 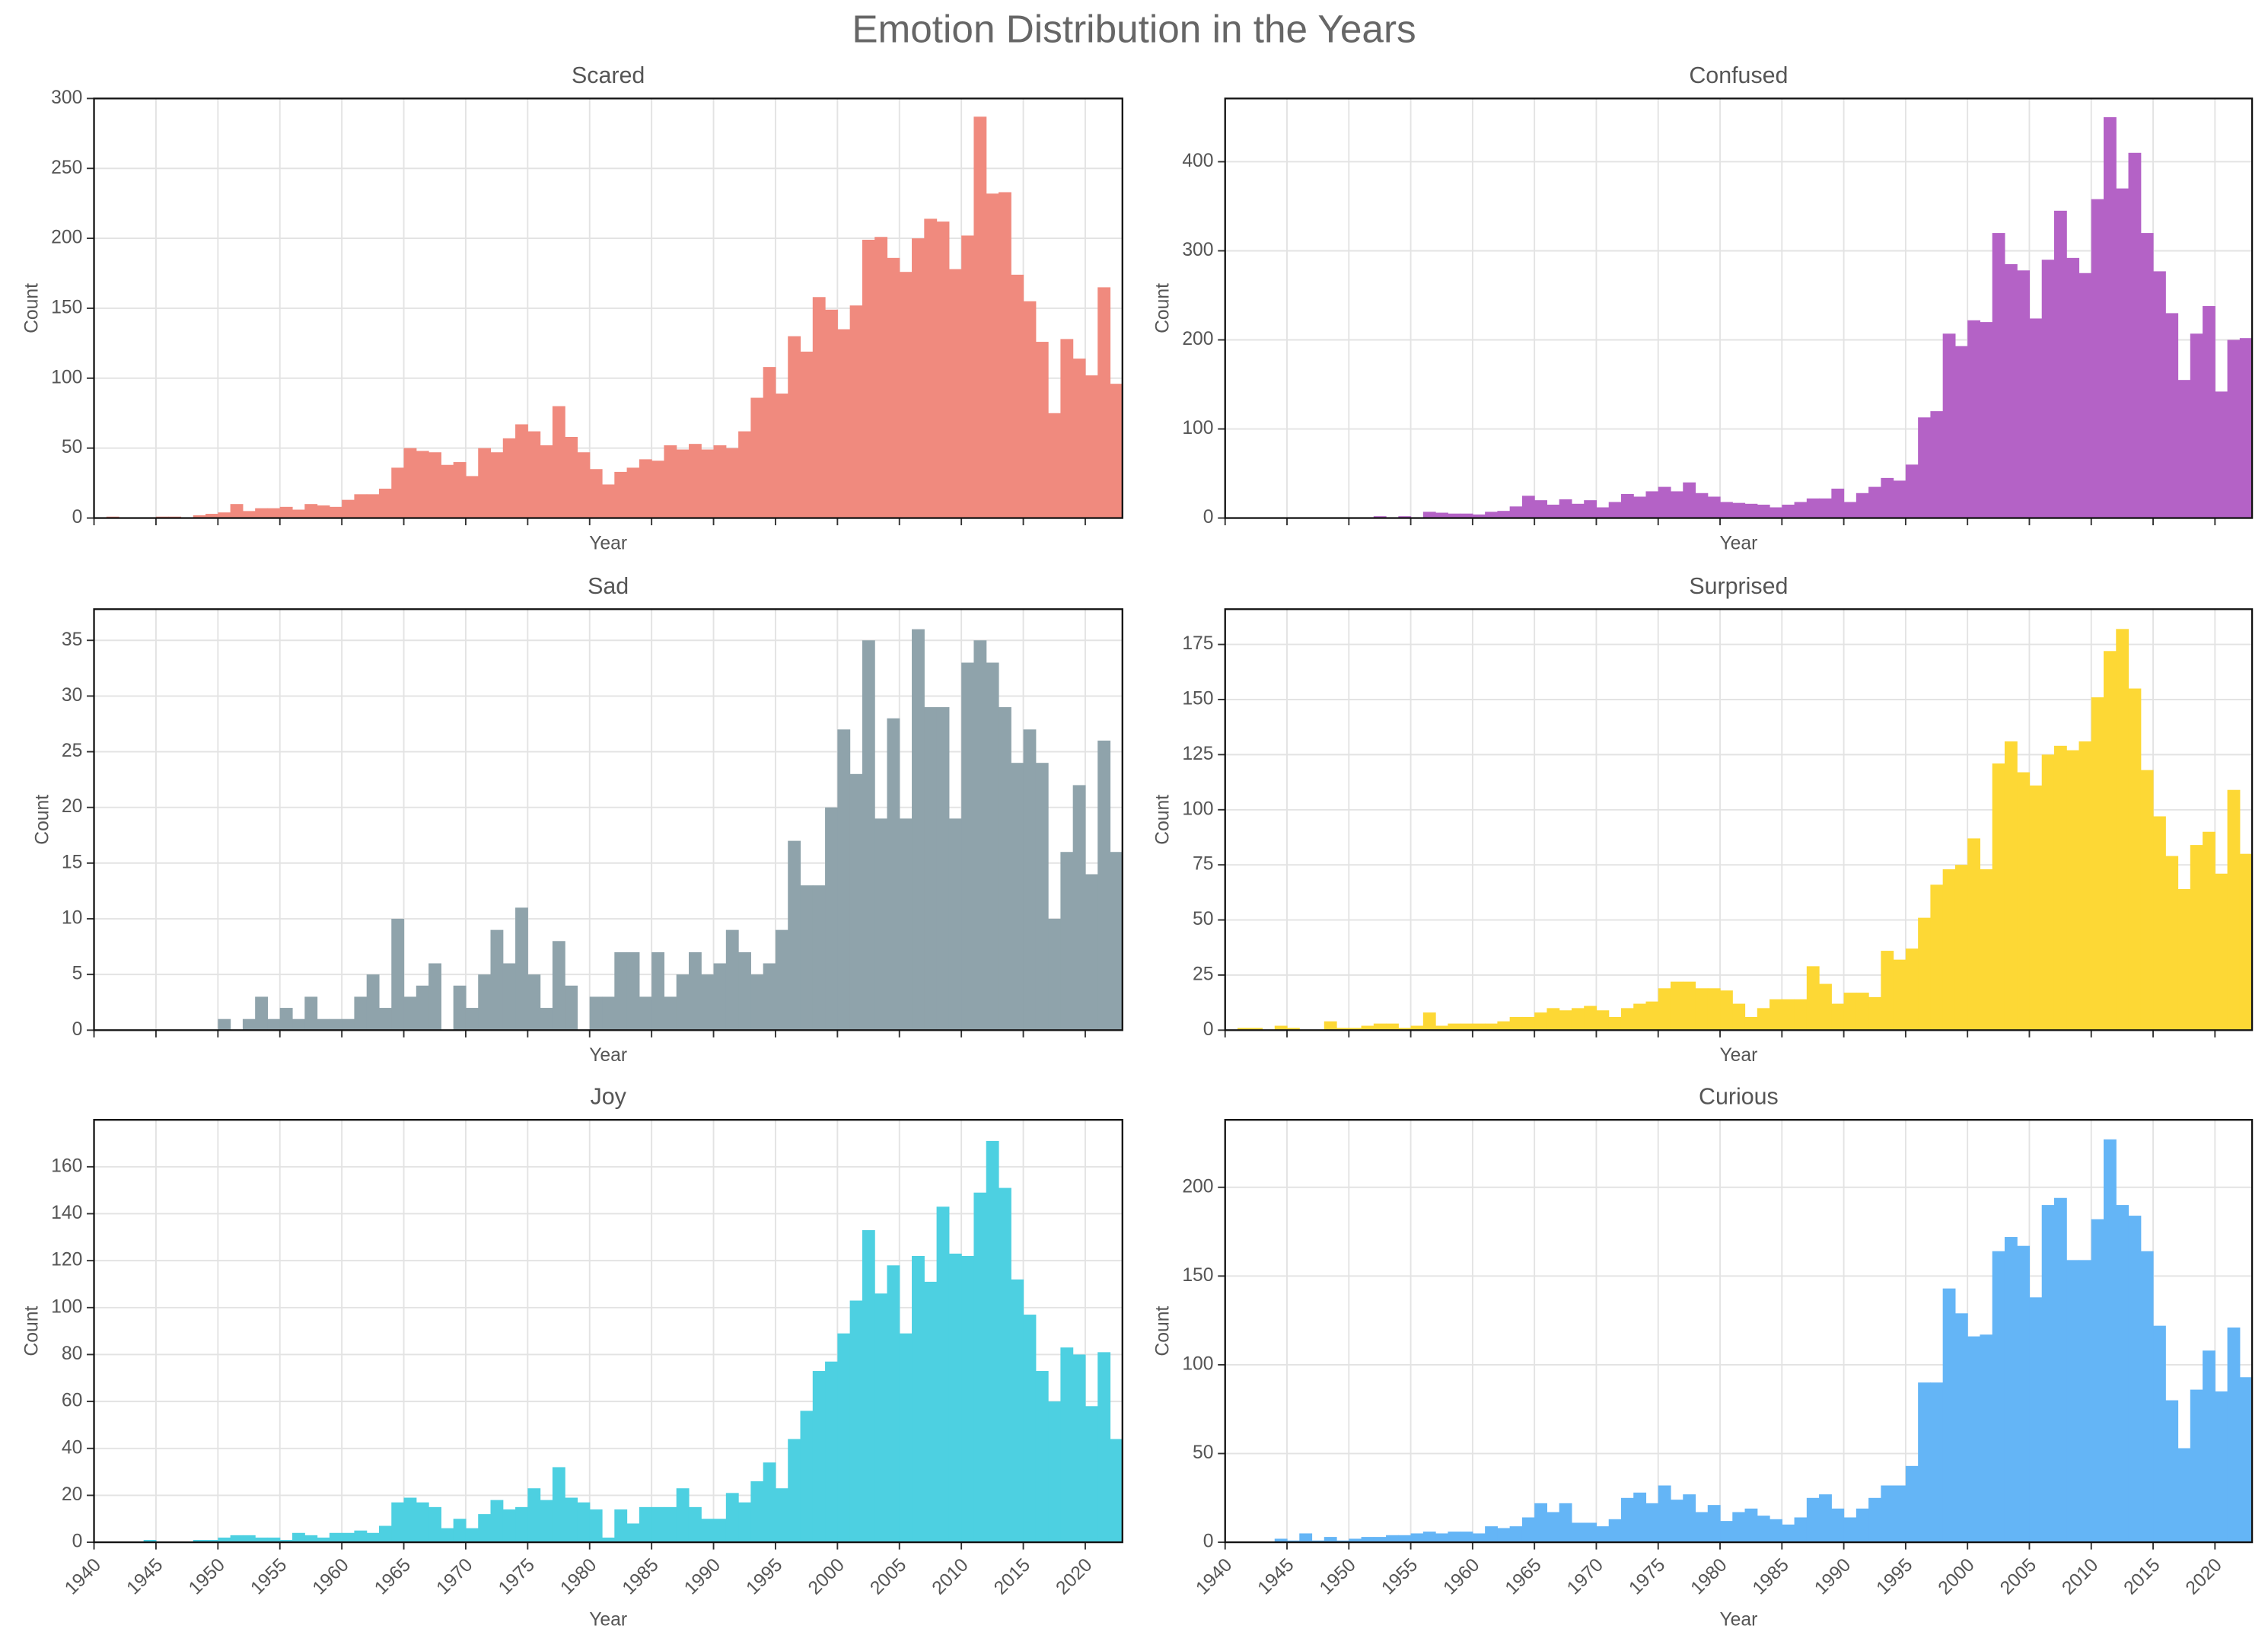 What do you see at coordinates (66, 168) in the screenshot?
I see `y-tick-label: 250` at bounding box center [66, 168].